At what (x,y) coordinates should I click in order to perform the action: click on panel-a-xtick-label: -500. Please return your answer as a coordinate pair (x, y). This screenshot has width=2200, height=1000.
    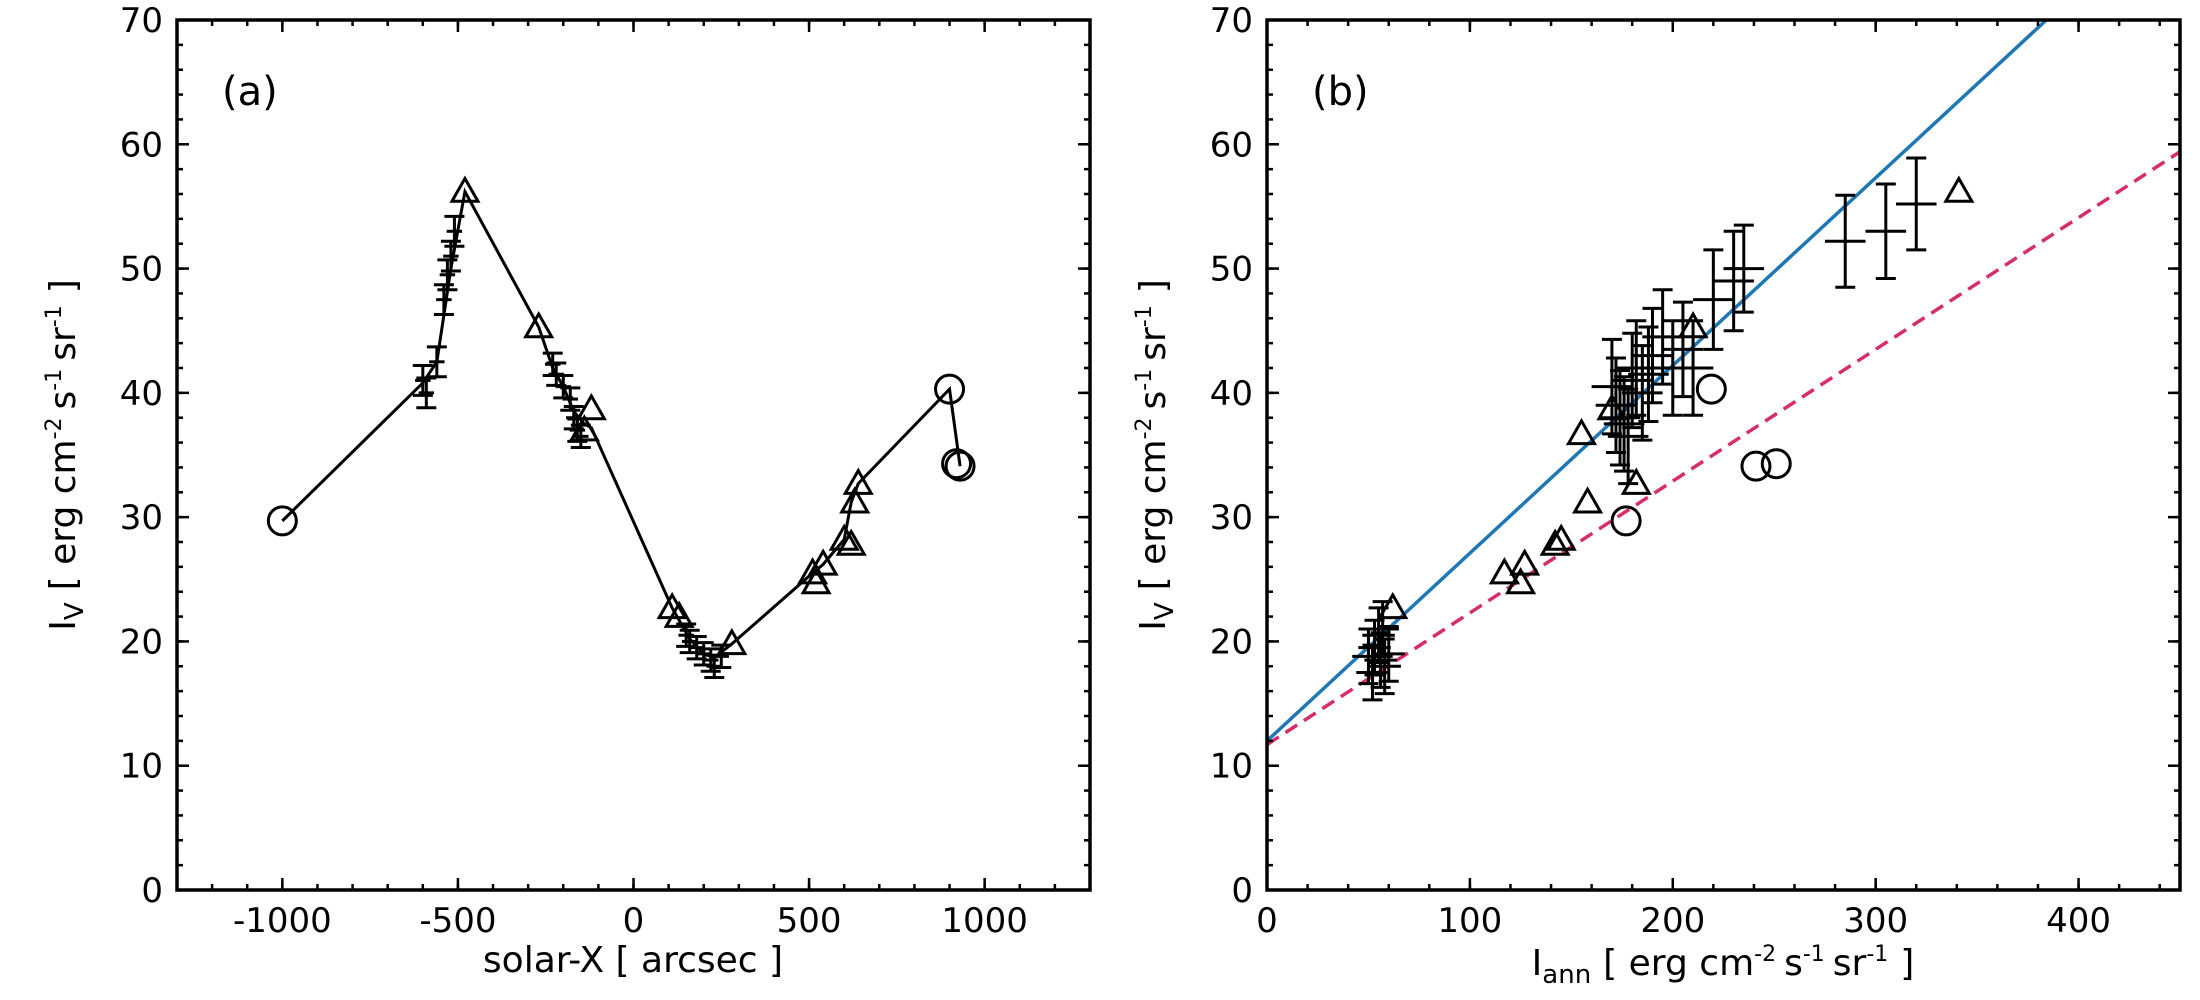
    Looking at the image, I should click on (457, 921).